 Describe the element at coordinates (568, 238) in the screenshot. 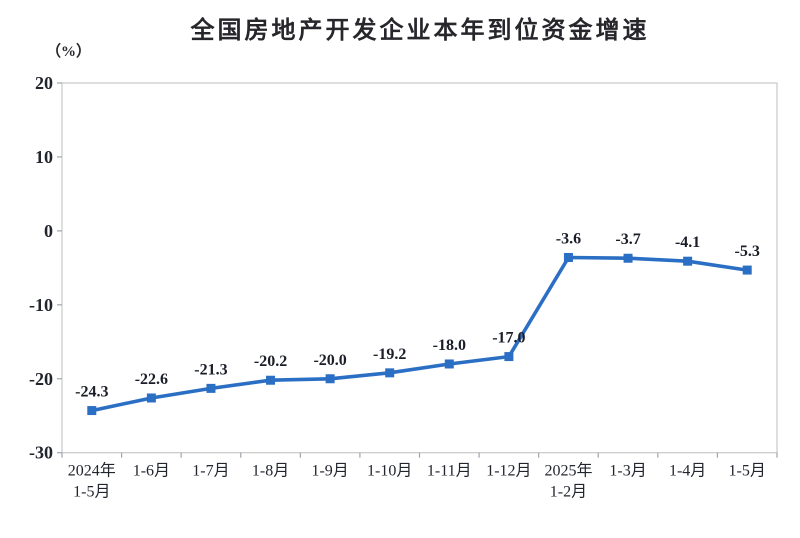

I see `data-point-label: -3.6` at that location.